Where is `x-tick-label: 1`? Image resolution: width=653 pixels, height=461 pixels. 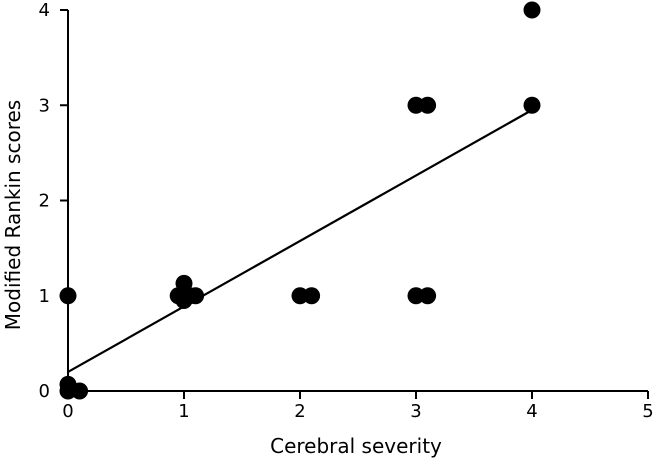 x-tick-label: 1 is located at coordinates (183, 411).